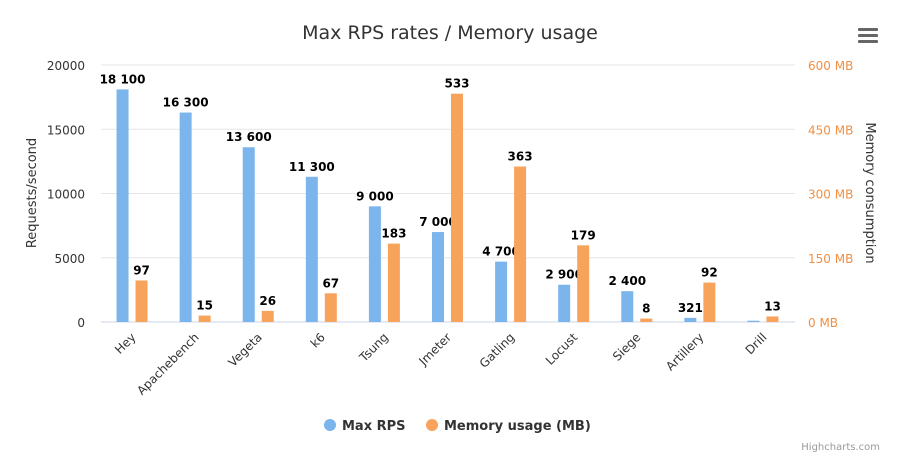 This screenshot has height=474, width=900. Describe the element at coordinates (520, 157) in the screenshot. I see `data-label: 363` at that location.